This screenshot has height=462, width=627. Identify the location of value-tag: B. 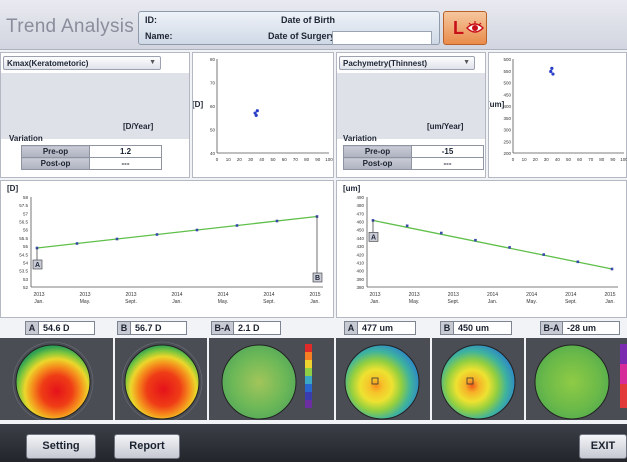
(447, 328).